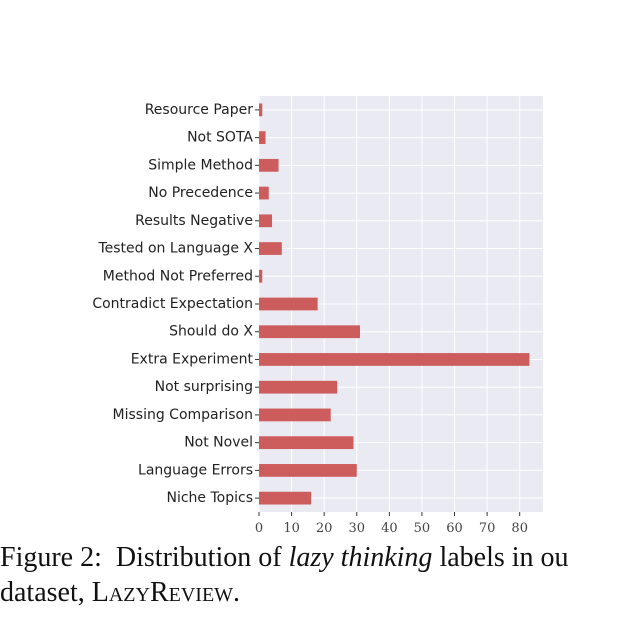 This screenshot has height=632, width=640. What do you see at coordinates (42, 592) in the screenshot?
I see `caption-text: dataset,` at bounding box center [42, 592].